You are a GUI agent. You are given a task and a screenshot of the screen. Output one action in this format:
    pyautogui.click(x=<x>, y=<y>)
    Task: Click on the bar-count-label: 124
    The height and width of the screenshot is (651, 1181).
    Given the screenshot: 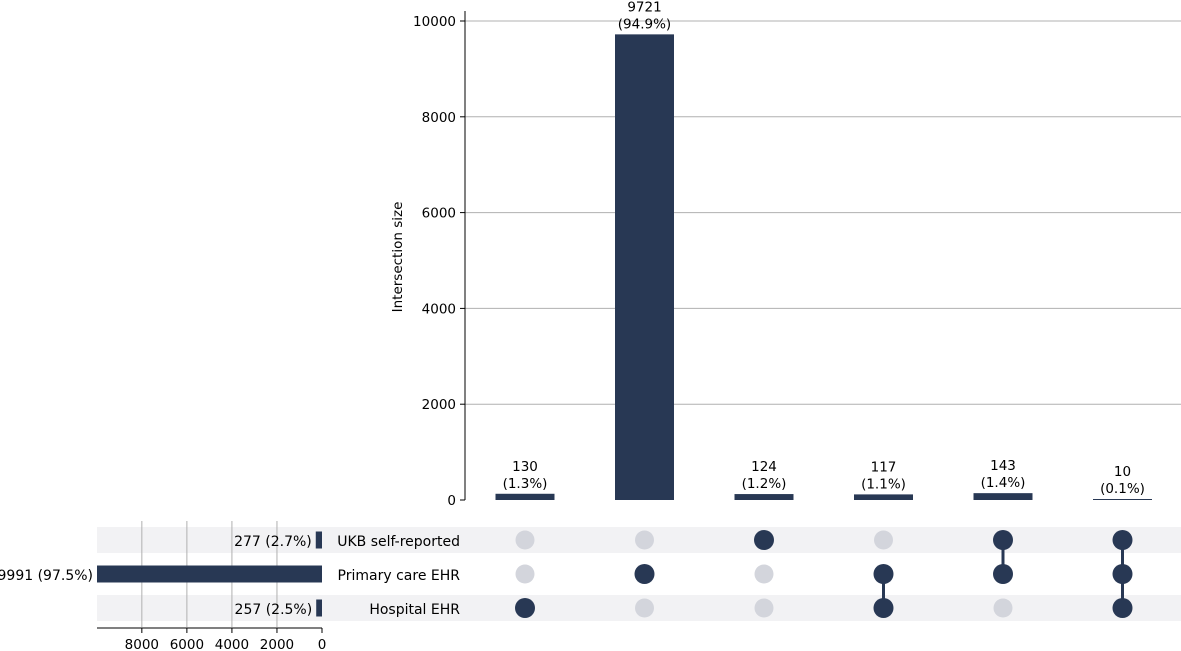 What is the action you would take?
    pyautogui.click(x=764, y=467)
    